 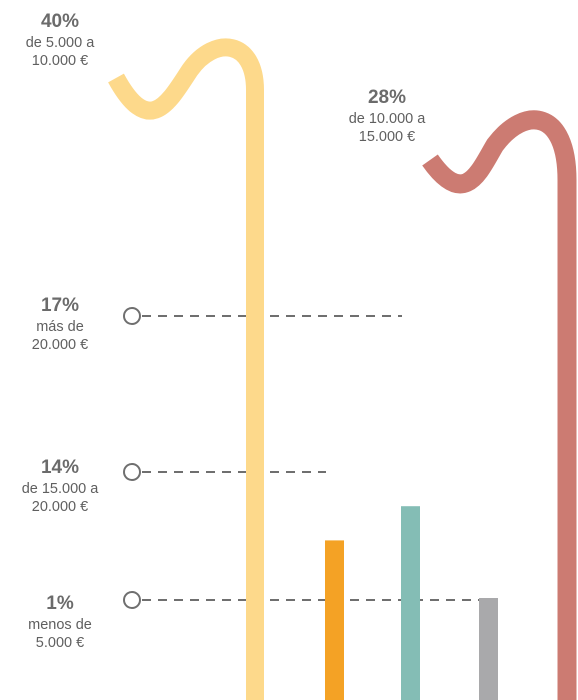 I want to click on pct-label: 28%, so click(x=387, y=97).